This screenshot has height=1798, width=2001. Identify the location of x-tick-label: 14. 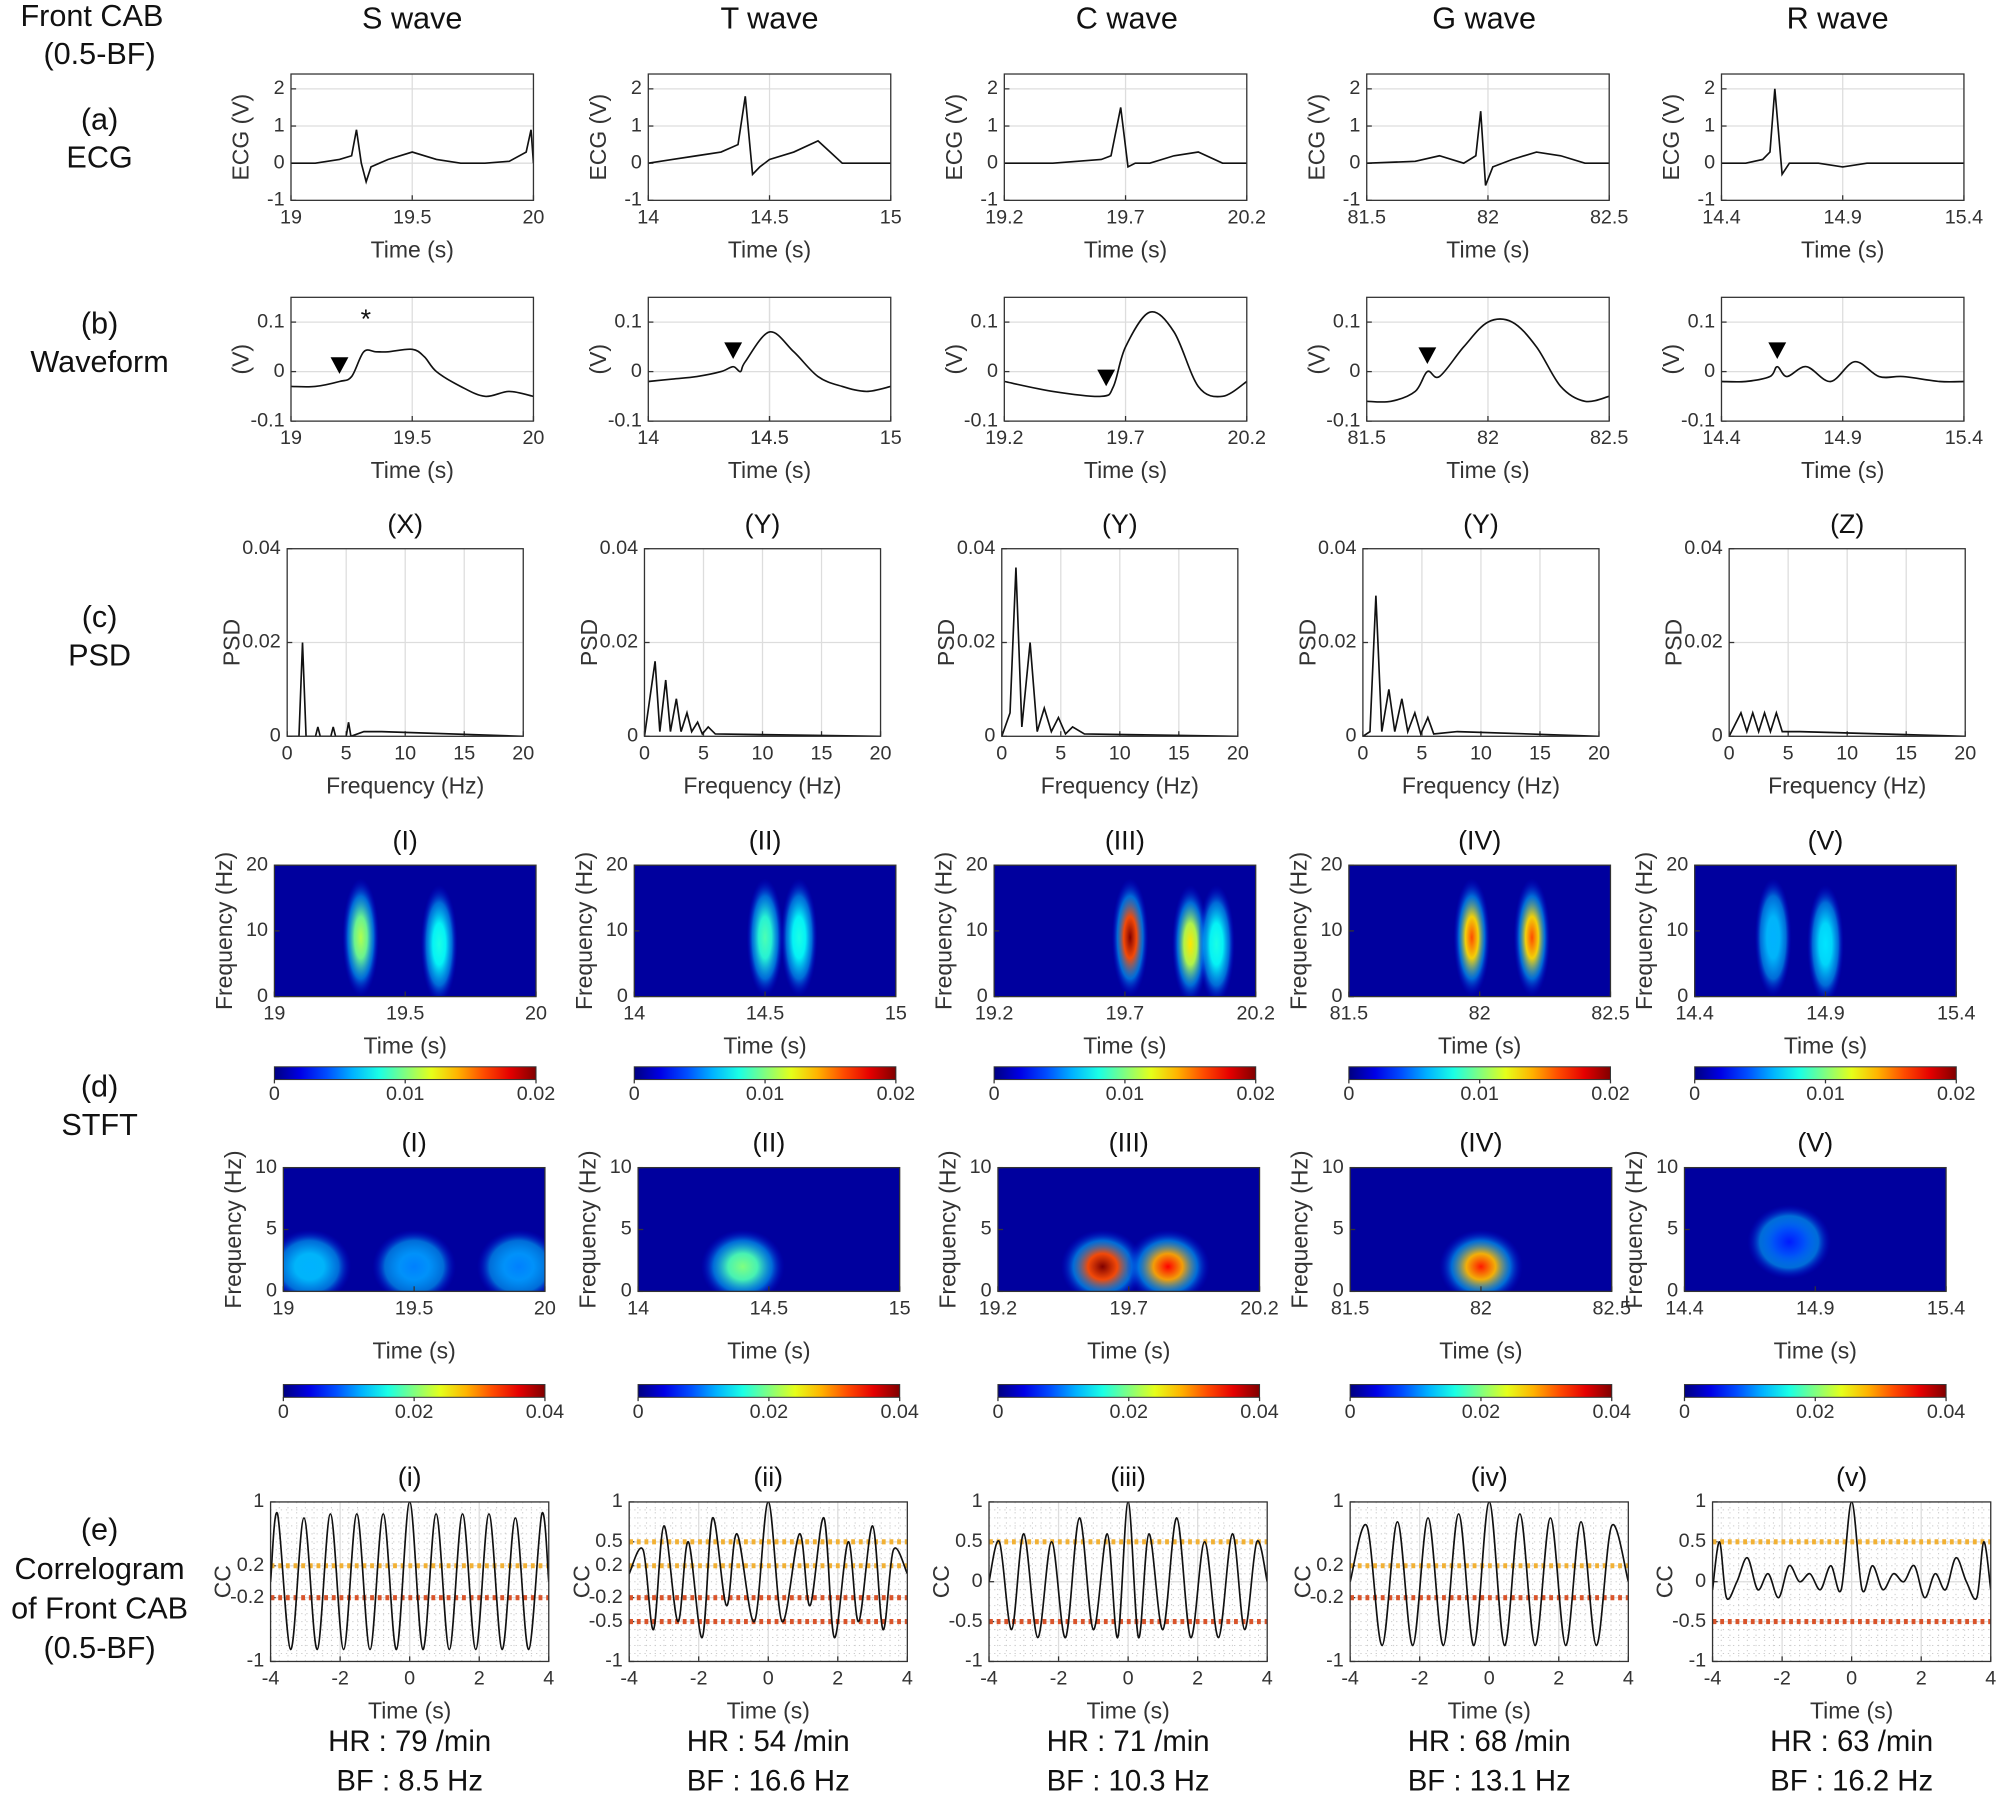
(648, 438).